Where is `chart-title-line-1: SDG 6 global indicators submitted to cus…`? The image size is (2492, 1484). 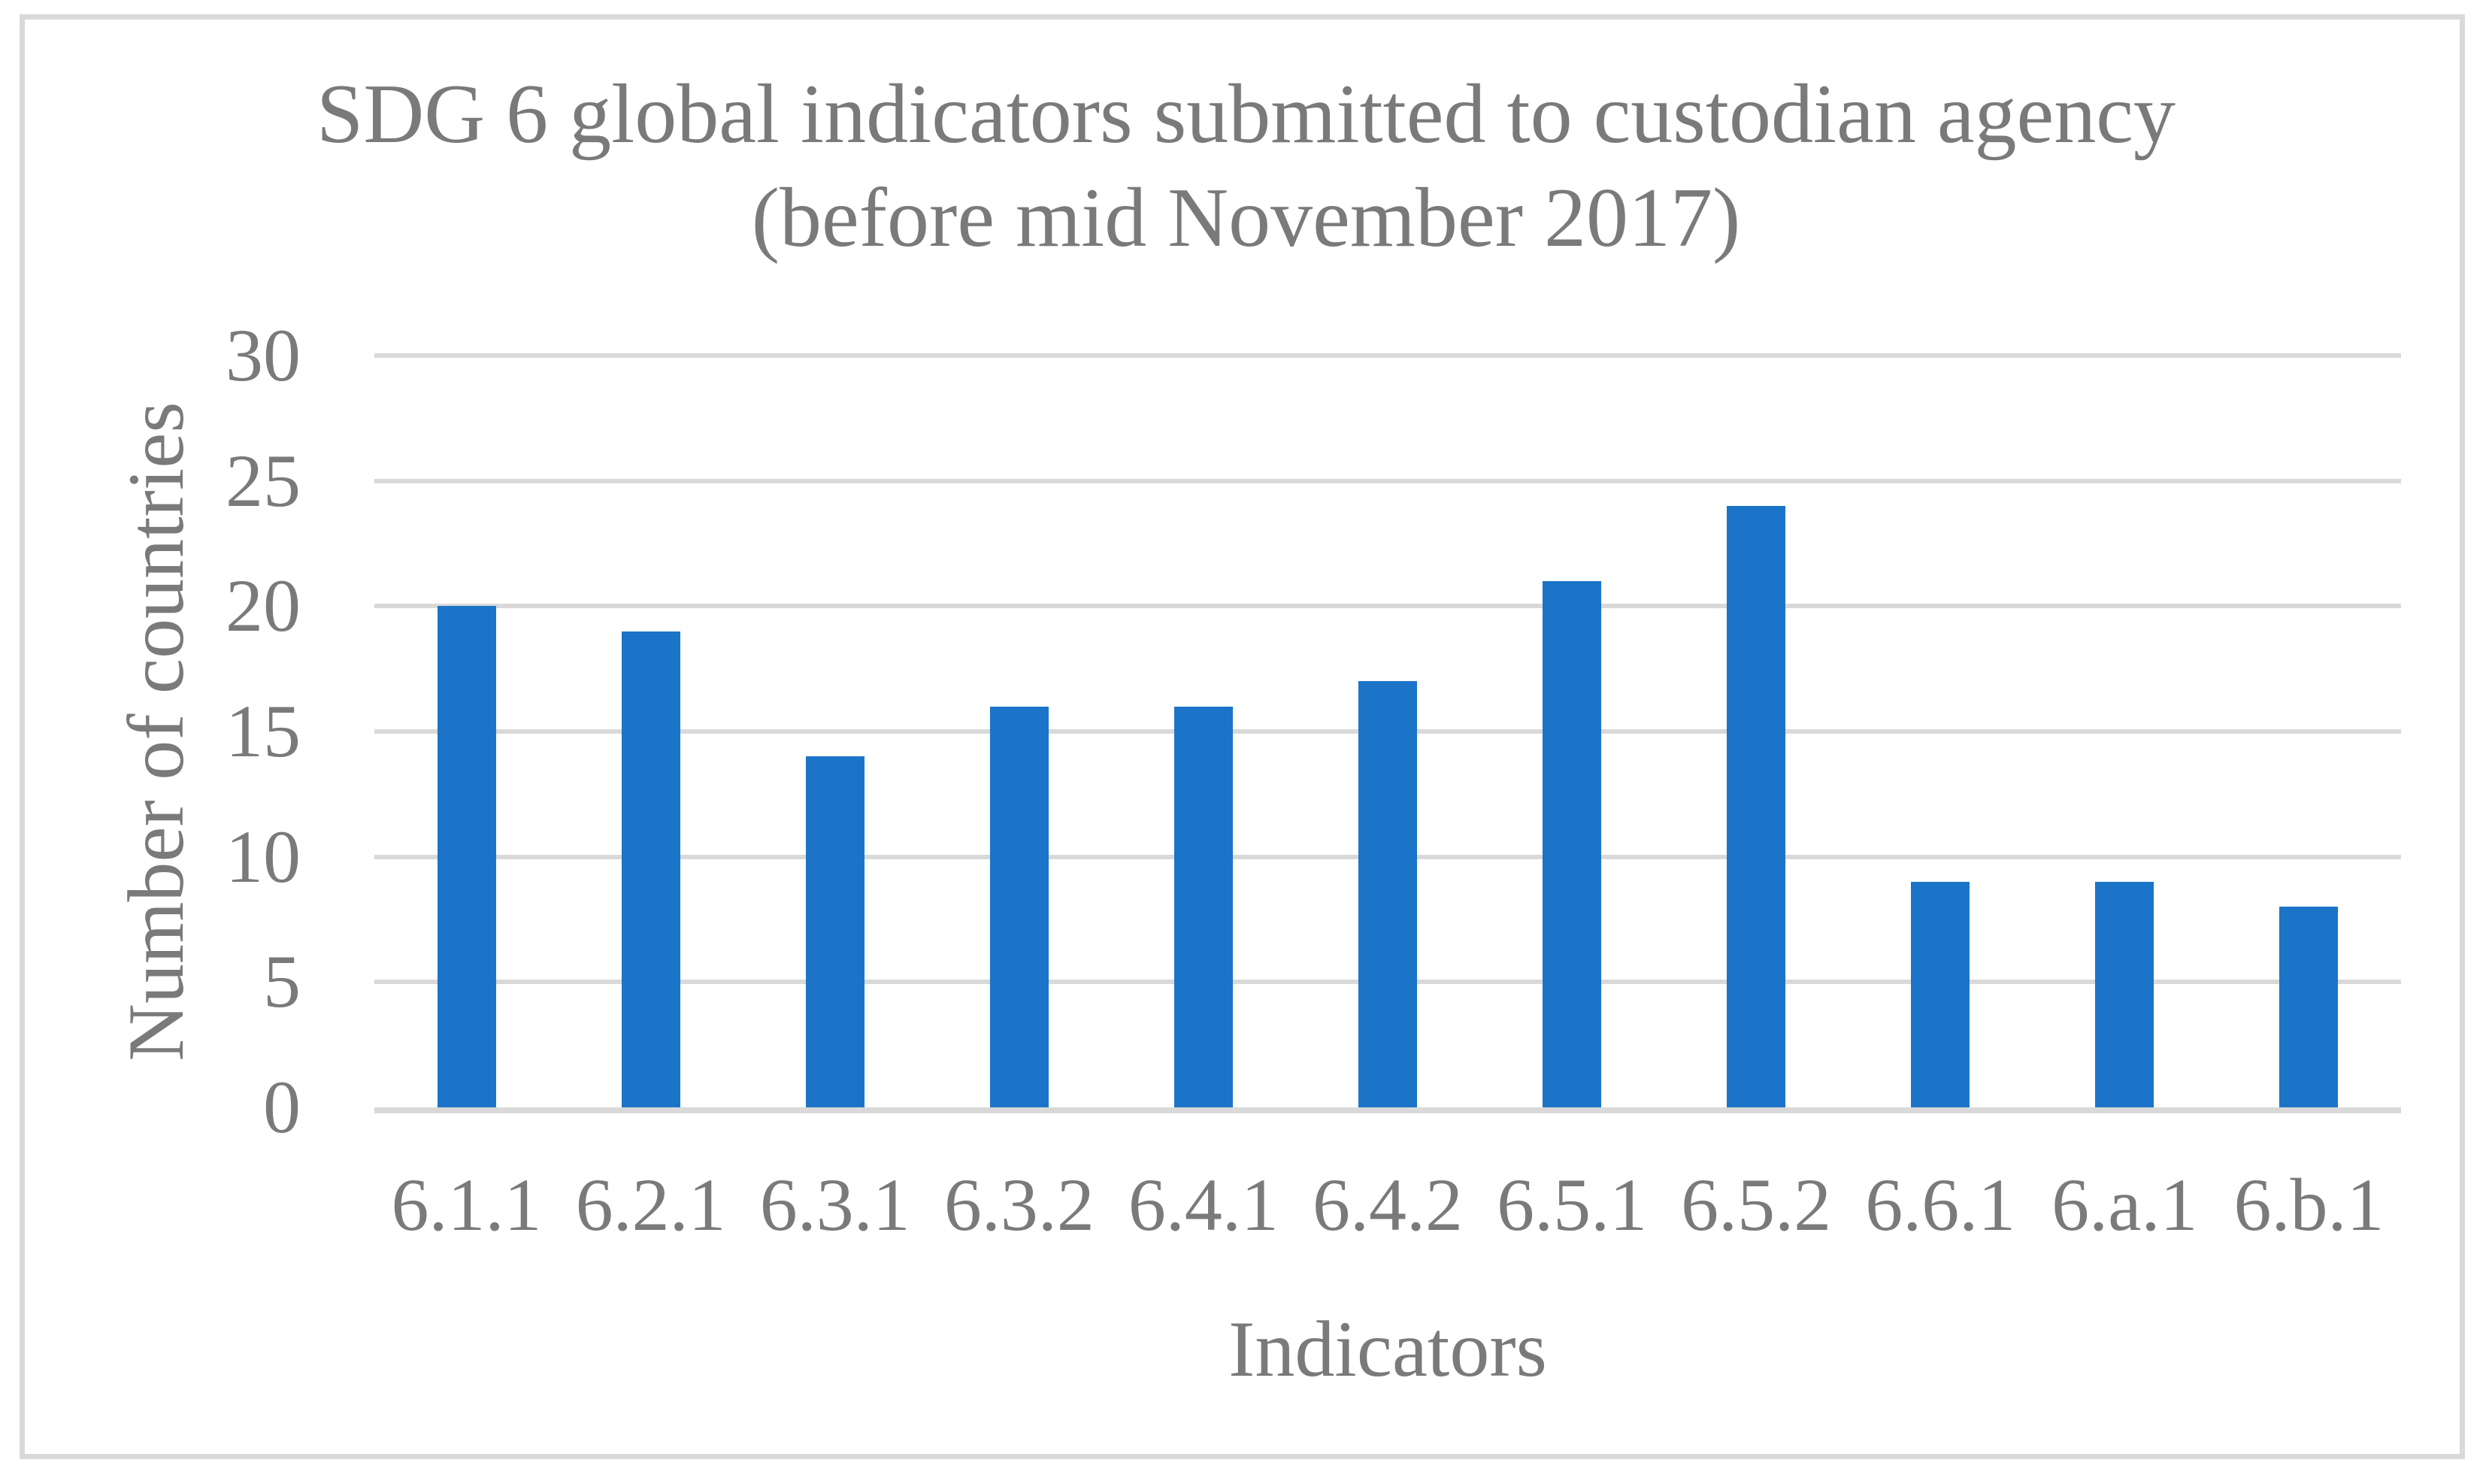 chart-title-line-1: SDG 6 global indicators submitted to cus… is located at coordinates (1246, 114).